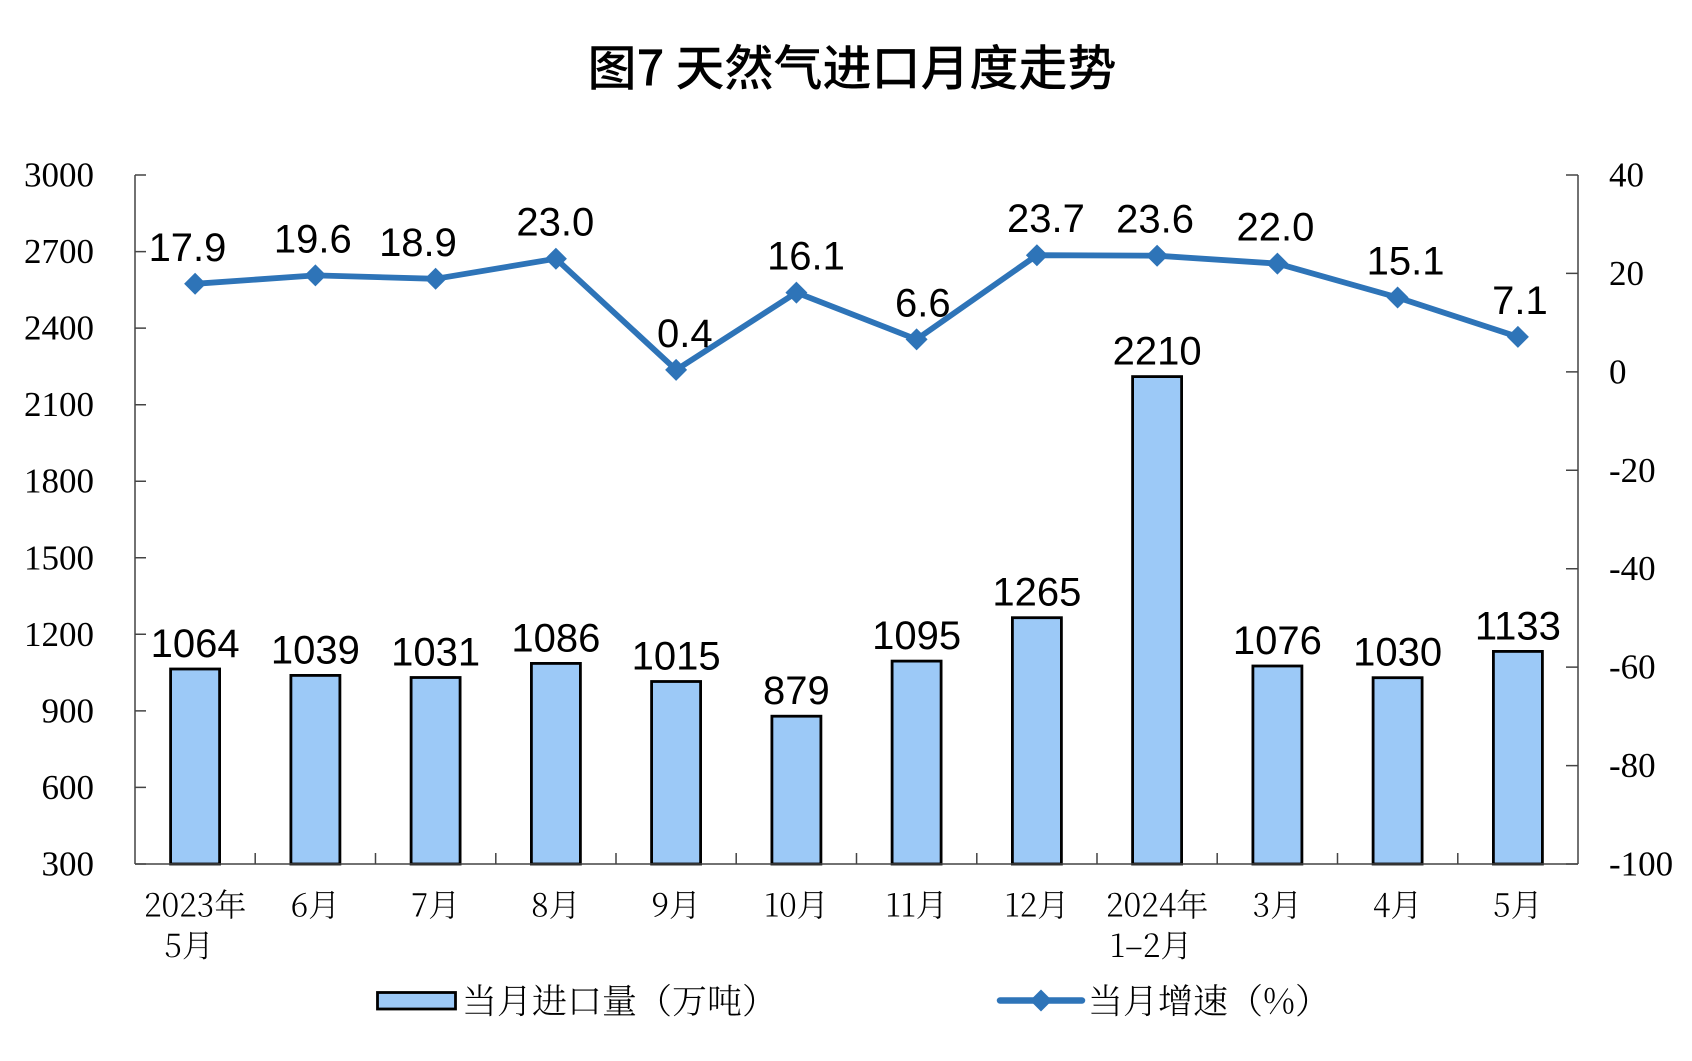 This screenshot has height=1061, width=1692. I want to click on svg-text: 2400, so click(59, 328).